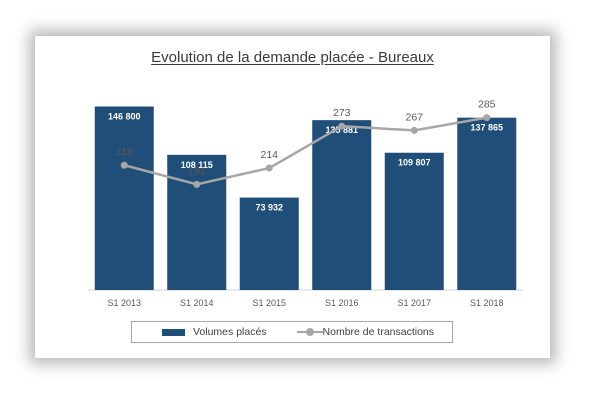  What do you see at coordinates (173, 332) in the screenshot?
I see `legend-swatch-bar` at bounding box center [173, 332].